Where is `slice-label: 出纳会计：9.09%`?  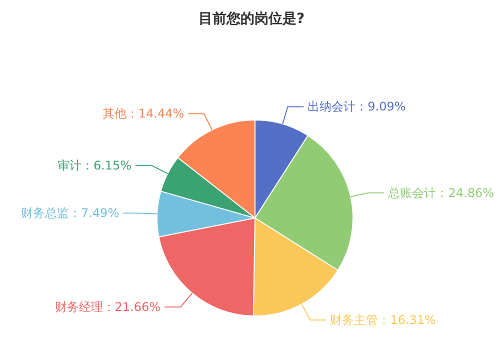
slice-label: 出纳会计：9.09% is located at coordinates (357, 107).